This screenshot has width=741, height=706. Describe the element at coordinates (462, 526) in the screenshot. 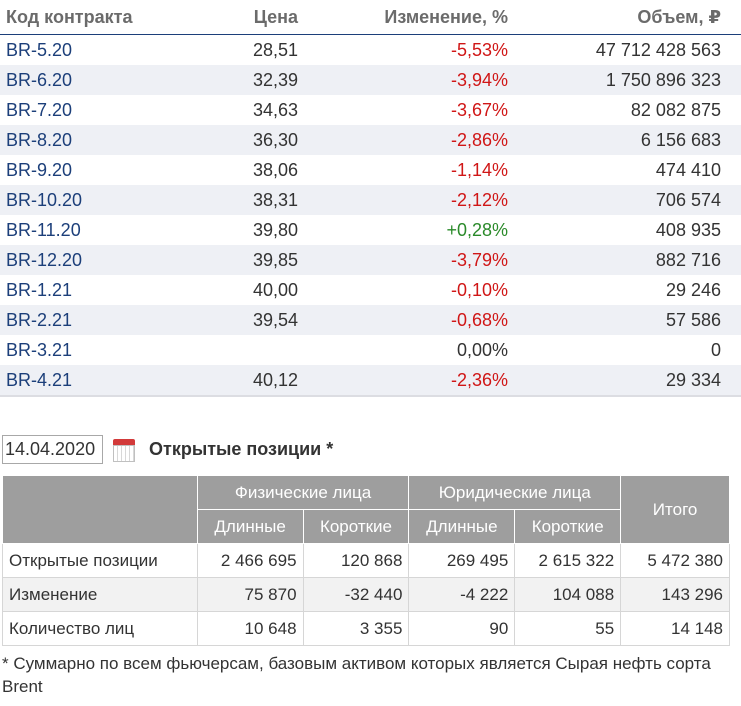

I see `oi-header-leg-long: Длинные` at that location.